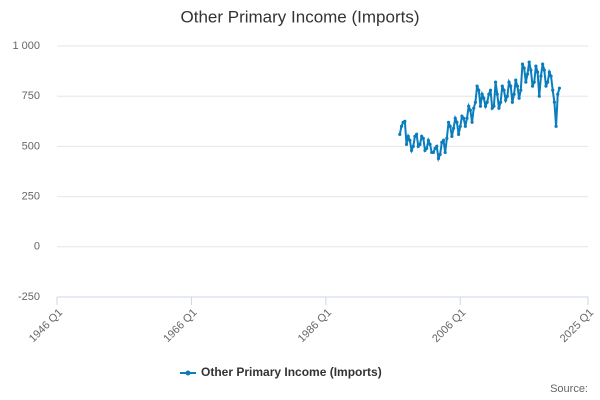 This screenshot has width=600, height=400. What do you see at coordinates (31, 197) in the screenshot?
I see `y-tick-label: 250` at bounding box center [31, 197].